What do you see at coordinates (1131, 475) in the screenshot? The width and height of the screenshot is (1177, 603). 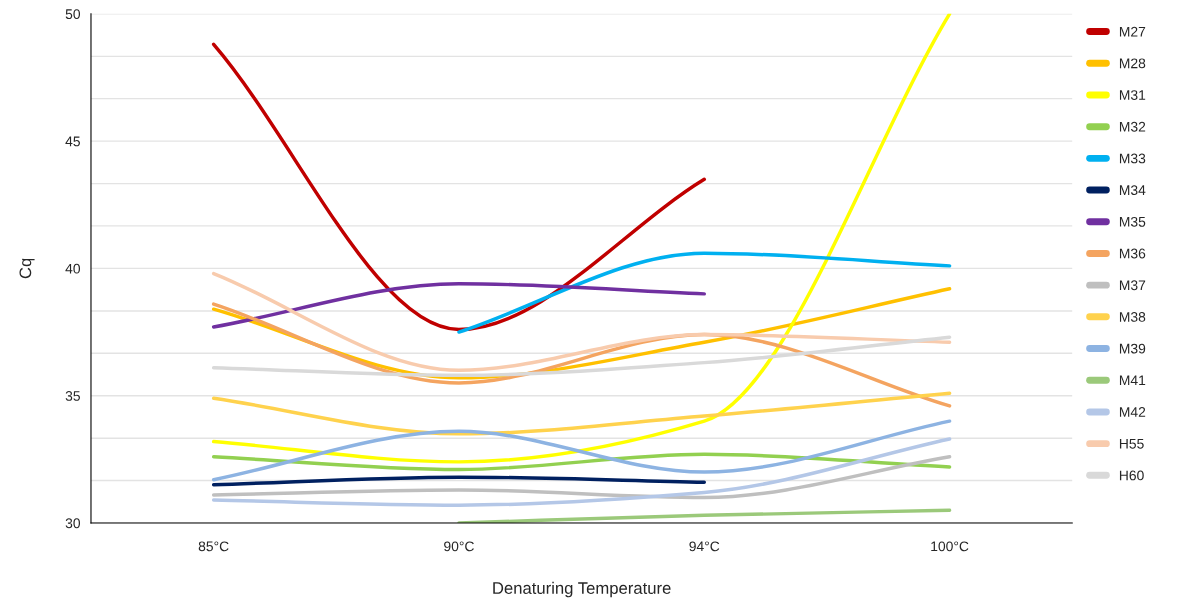 I see `legend-label: H60` at bounding box center [1131, 475].